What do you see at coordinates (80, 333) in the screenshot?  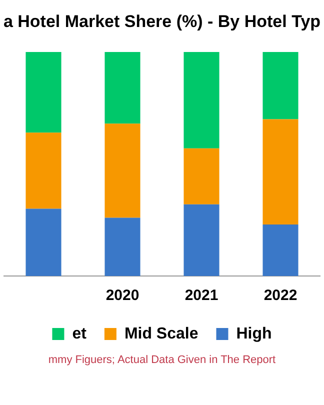 I see `legend-label: et` at bounding box center [80, 333].